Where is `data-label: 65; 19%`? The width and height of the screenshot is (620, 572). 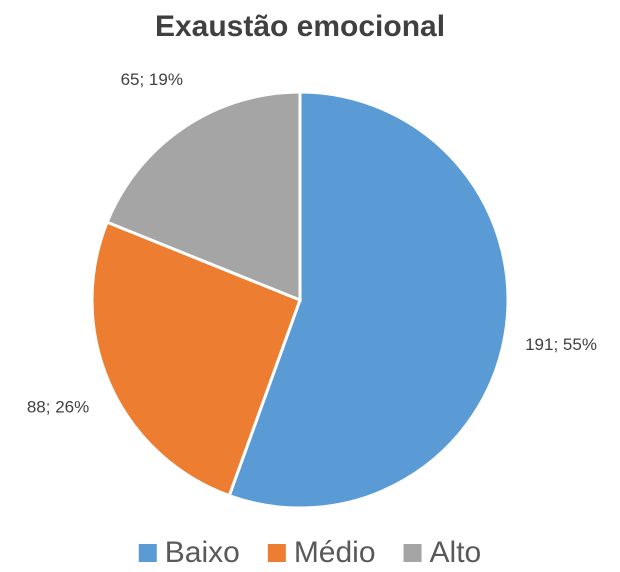
data-label: 65; 19% is located at coordinates (152, 79).